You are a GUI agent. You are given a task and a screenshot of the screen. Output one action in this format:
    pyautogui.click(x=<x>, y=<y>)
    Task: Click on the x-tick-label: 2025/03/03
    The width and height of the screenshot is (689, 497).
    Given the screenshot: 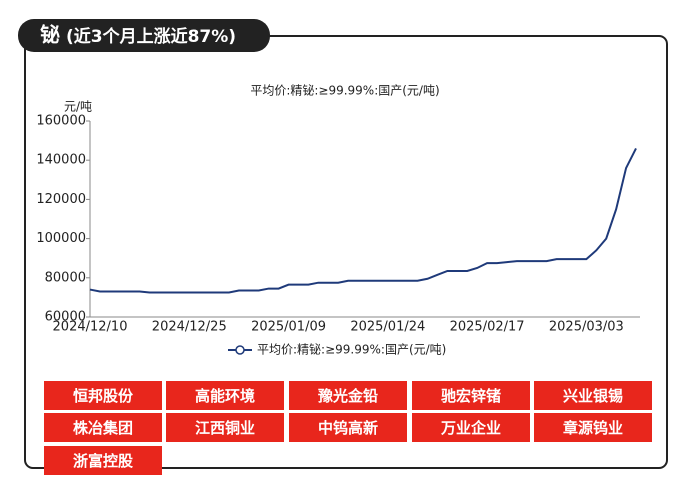 What is the action you would take?
    pyautogui.click(x=586, y=327)
    